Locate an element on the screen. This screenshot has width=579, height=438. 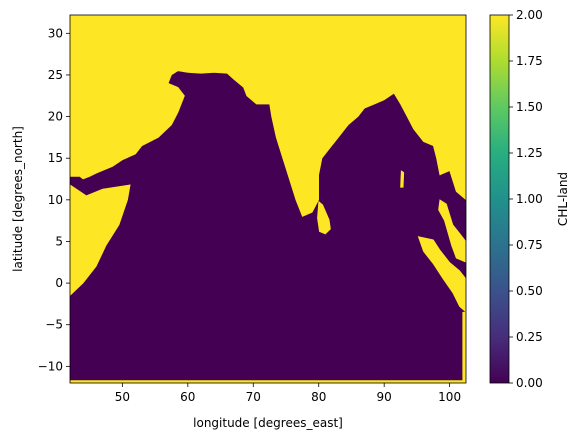
x-tick-label: 60 is located at coordinates (187, 397).